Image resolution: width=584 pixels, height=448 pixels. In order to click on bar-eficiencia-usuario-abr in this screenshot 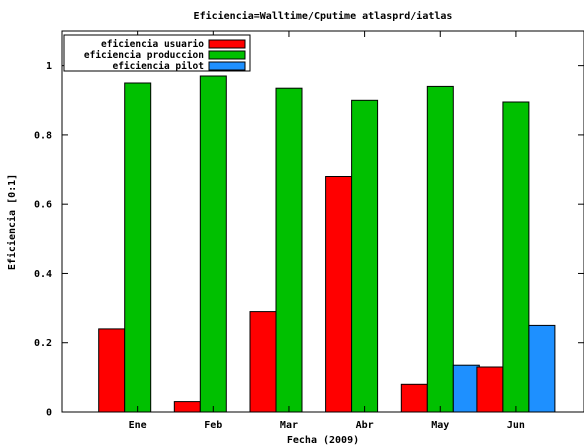, I will do `click(339, 294)`.